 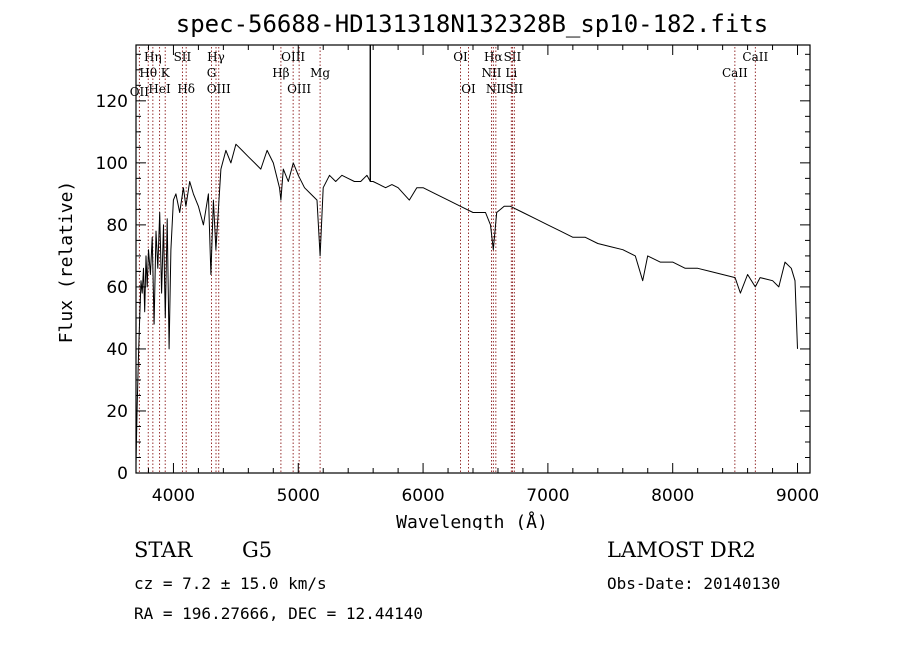 I want to click on line-marker-label-9: OIII, so click(x=219, y=89).